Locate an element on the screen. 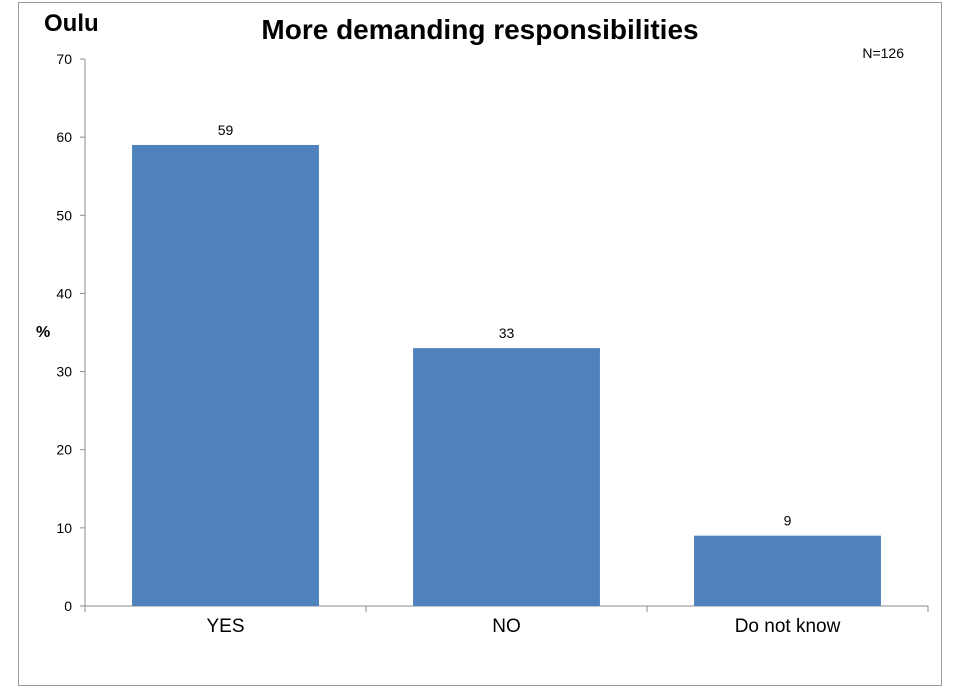 This screenshot has width=960, height=689. sample-size-note: N=126 is located at coordinates (883, 53).